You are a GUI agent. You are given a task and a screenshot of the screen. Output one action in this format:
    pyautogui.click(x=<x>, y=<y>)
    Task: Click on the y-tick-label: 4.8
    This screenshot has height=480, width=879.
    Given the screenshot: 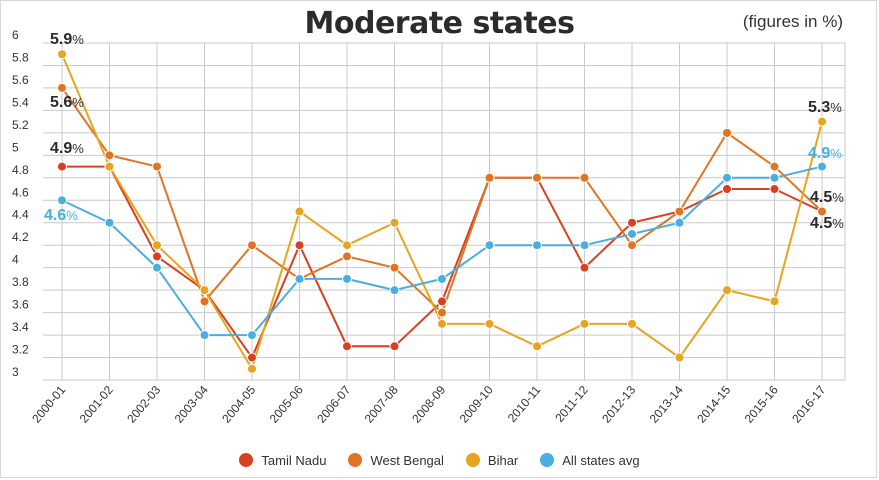 What is the action you would take?
    pyautogui.click(x=20, y=170)
    